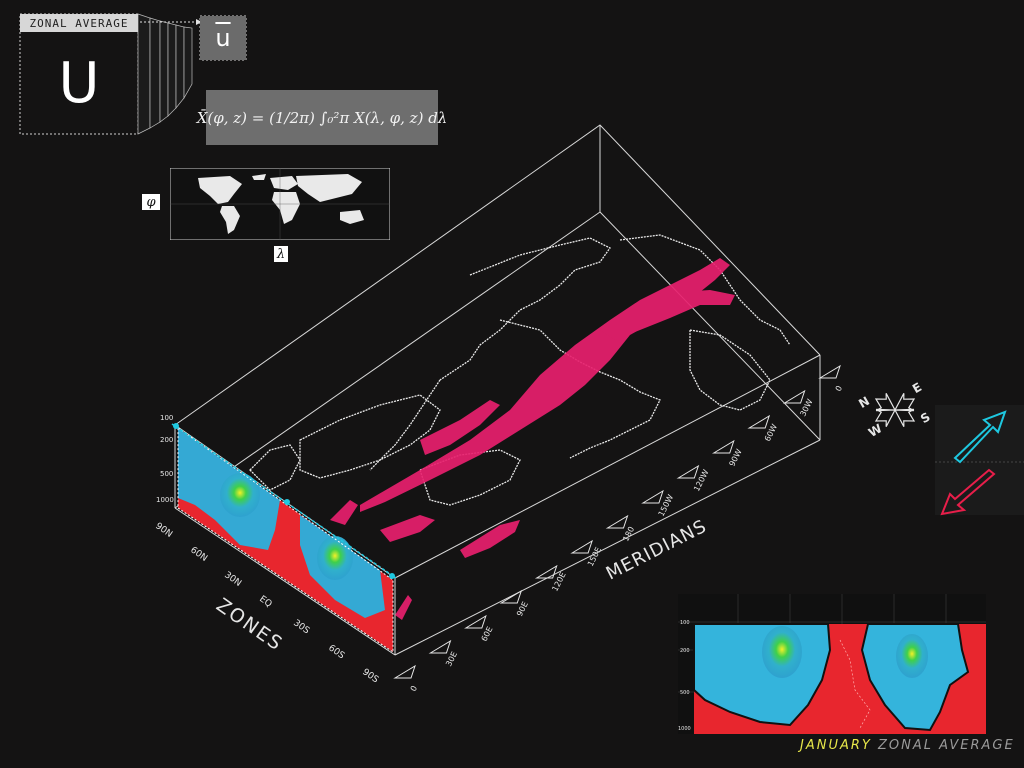 The height and width of the screenshot is (768, 1024). Describe the element at coordinates (166, 418) in the screenshot. I see `pressure-tick: 100` at that location.